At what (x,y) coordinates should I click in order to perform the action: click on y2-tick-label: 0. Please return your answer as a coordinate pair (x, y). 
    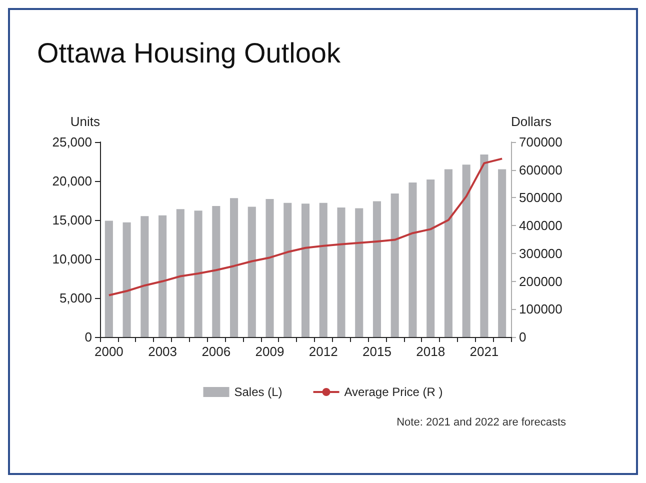
    Looking at the image, I should click on (522, 337).